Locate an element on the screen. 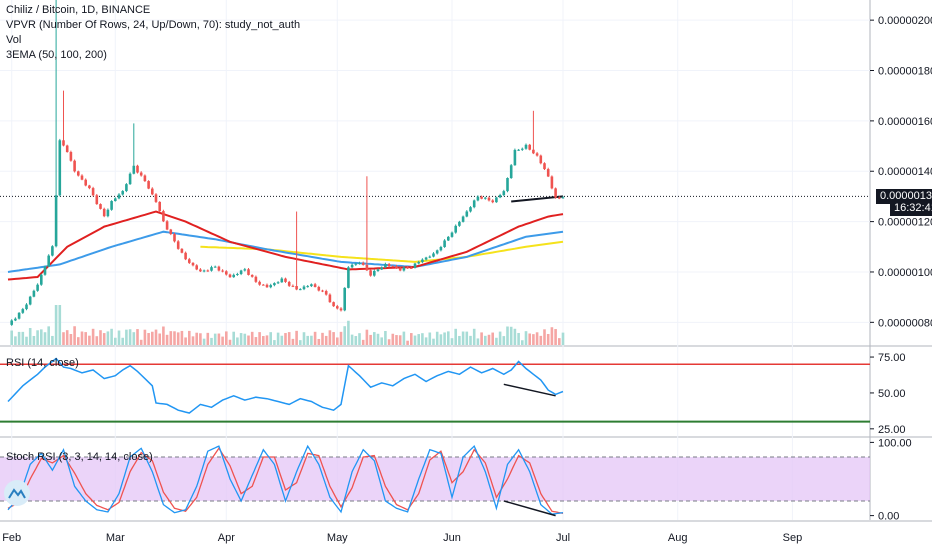 The image size is (932, 550). stoch-band is located at coordinates (435, 479).